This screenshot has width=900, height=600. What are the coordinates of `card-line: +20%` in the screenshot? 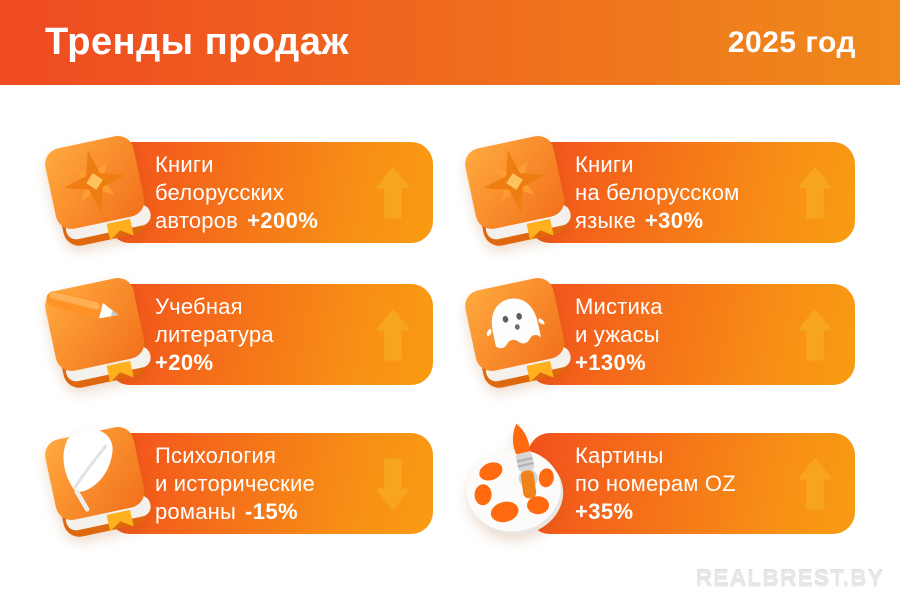 It's located at (263, 363).